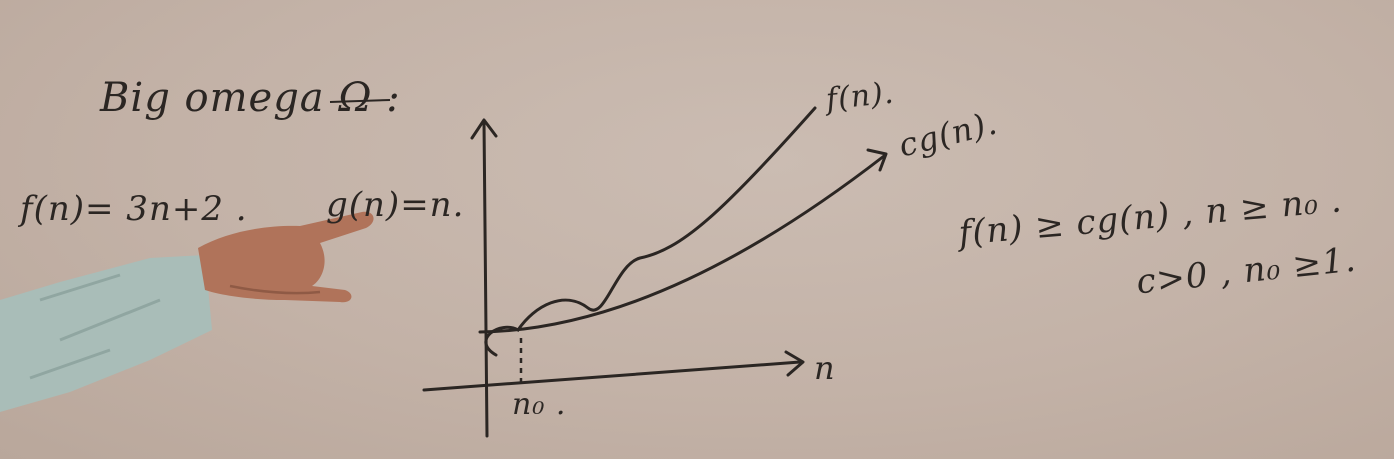 The height and width of the screenshot is (459, 1394). I want to click on x-axis, so click(612, 376).